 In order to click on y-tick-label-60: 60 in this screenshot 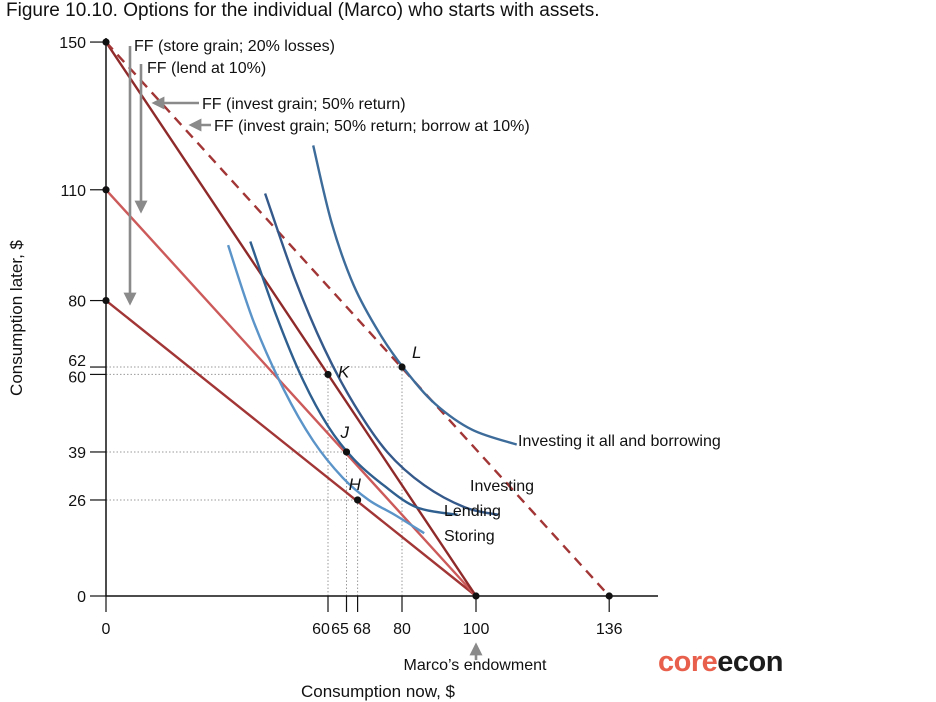, I will do `click(77, 377)`.